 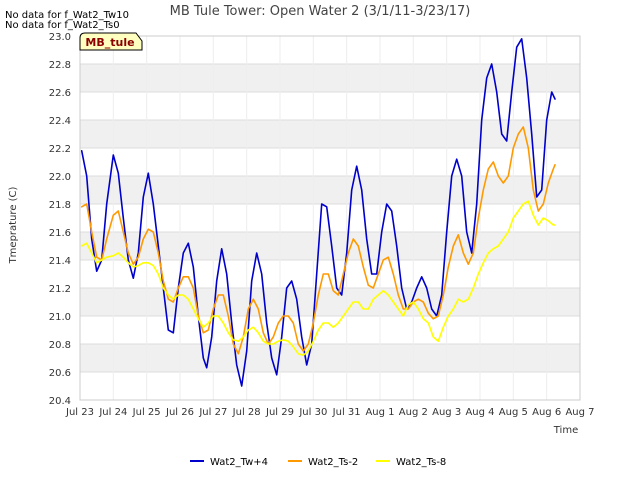 What do you see at coordinates (413, 412) in the screenshot?
I see `x-tick-label: Aug 2` at bounding box center [413, 412].